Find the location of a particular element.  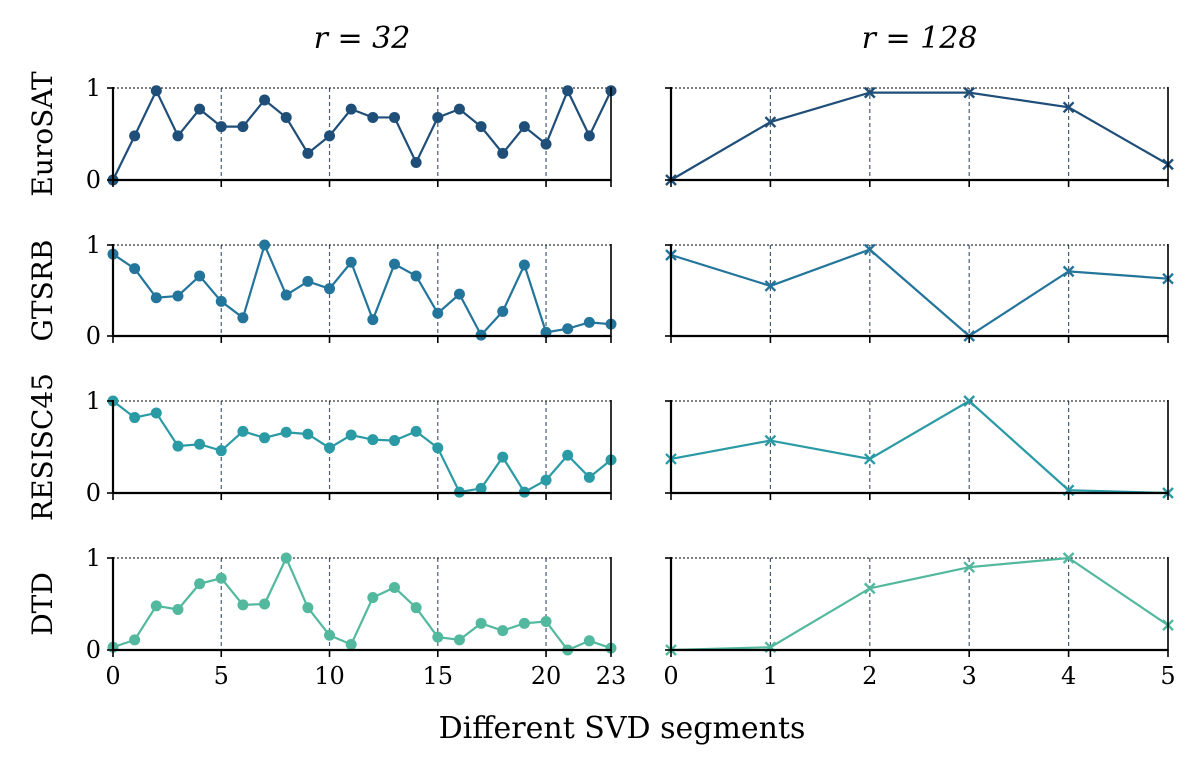

panel-dtd-col1: 0 1 2 3 4 5 is located at coordinates (919, 621).